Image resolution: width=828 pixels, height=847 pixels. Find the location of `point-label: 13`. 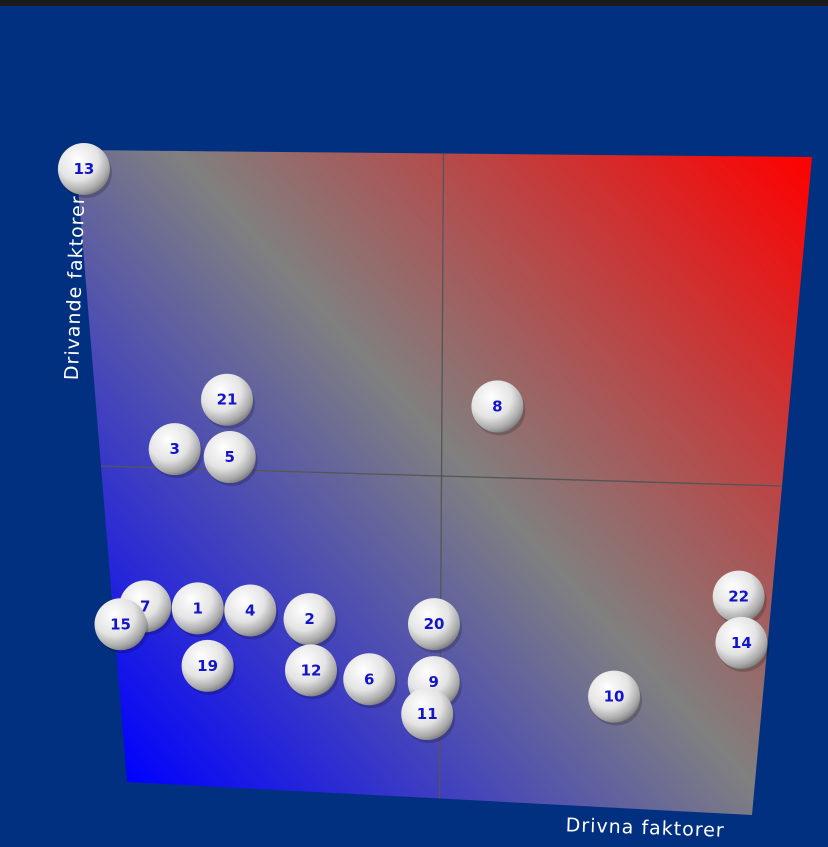

point-label: 13 is located at coordinates (83, 169).